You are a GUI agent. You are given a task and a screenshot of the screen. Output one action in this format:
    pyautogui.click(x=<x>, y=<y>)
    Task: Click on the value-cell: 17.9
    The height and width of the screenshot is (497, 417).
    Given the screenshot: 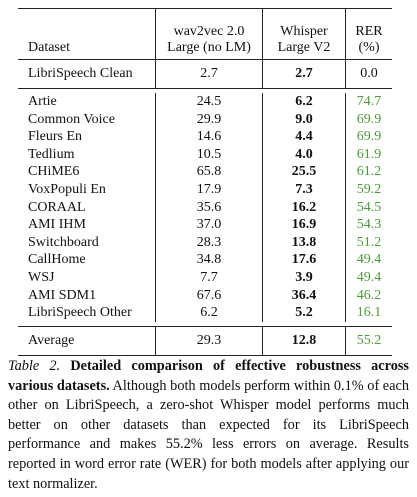 What is the action you would take?
    pyautogui.click(x=208, y=189)
    